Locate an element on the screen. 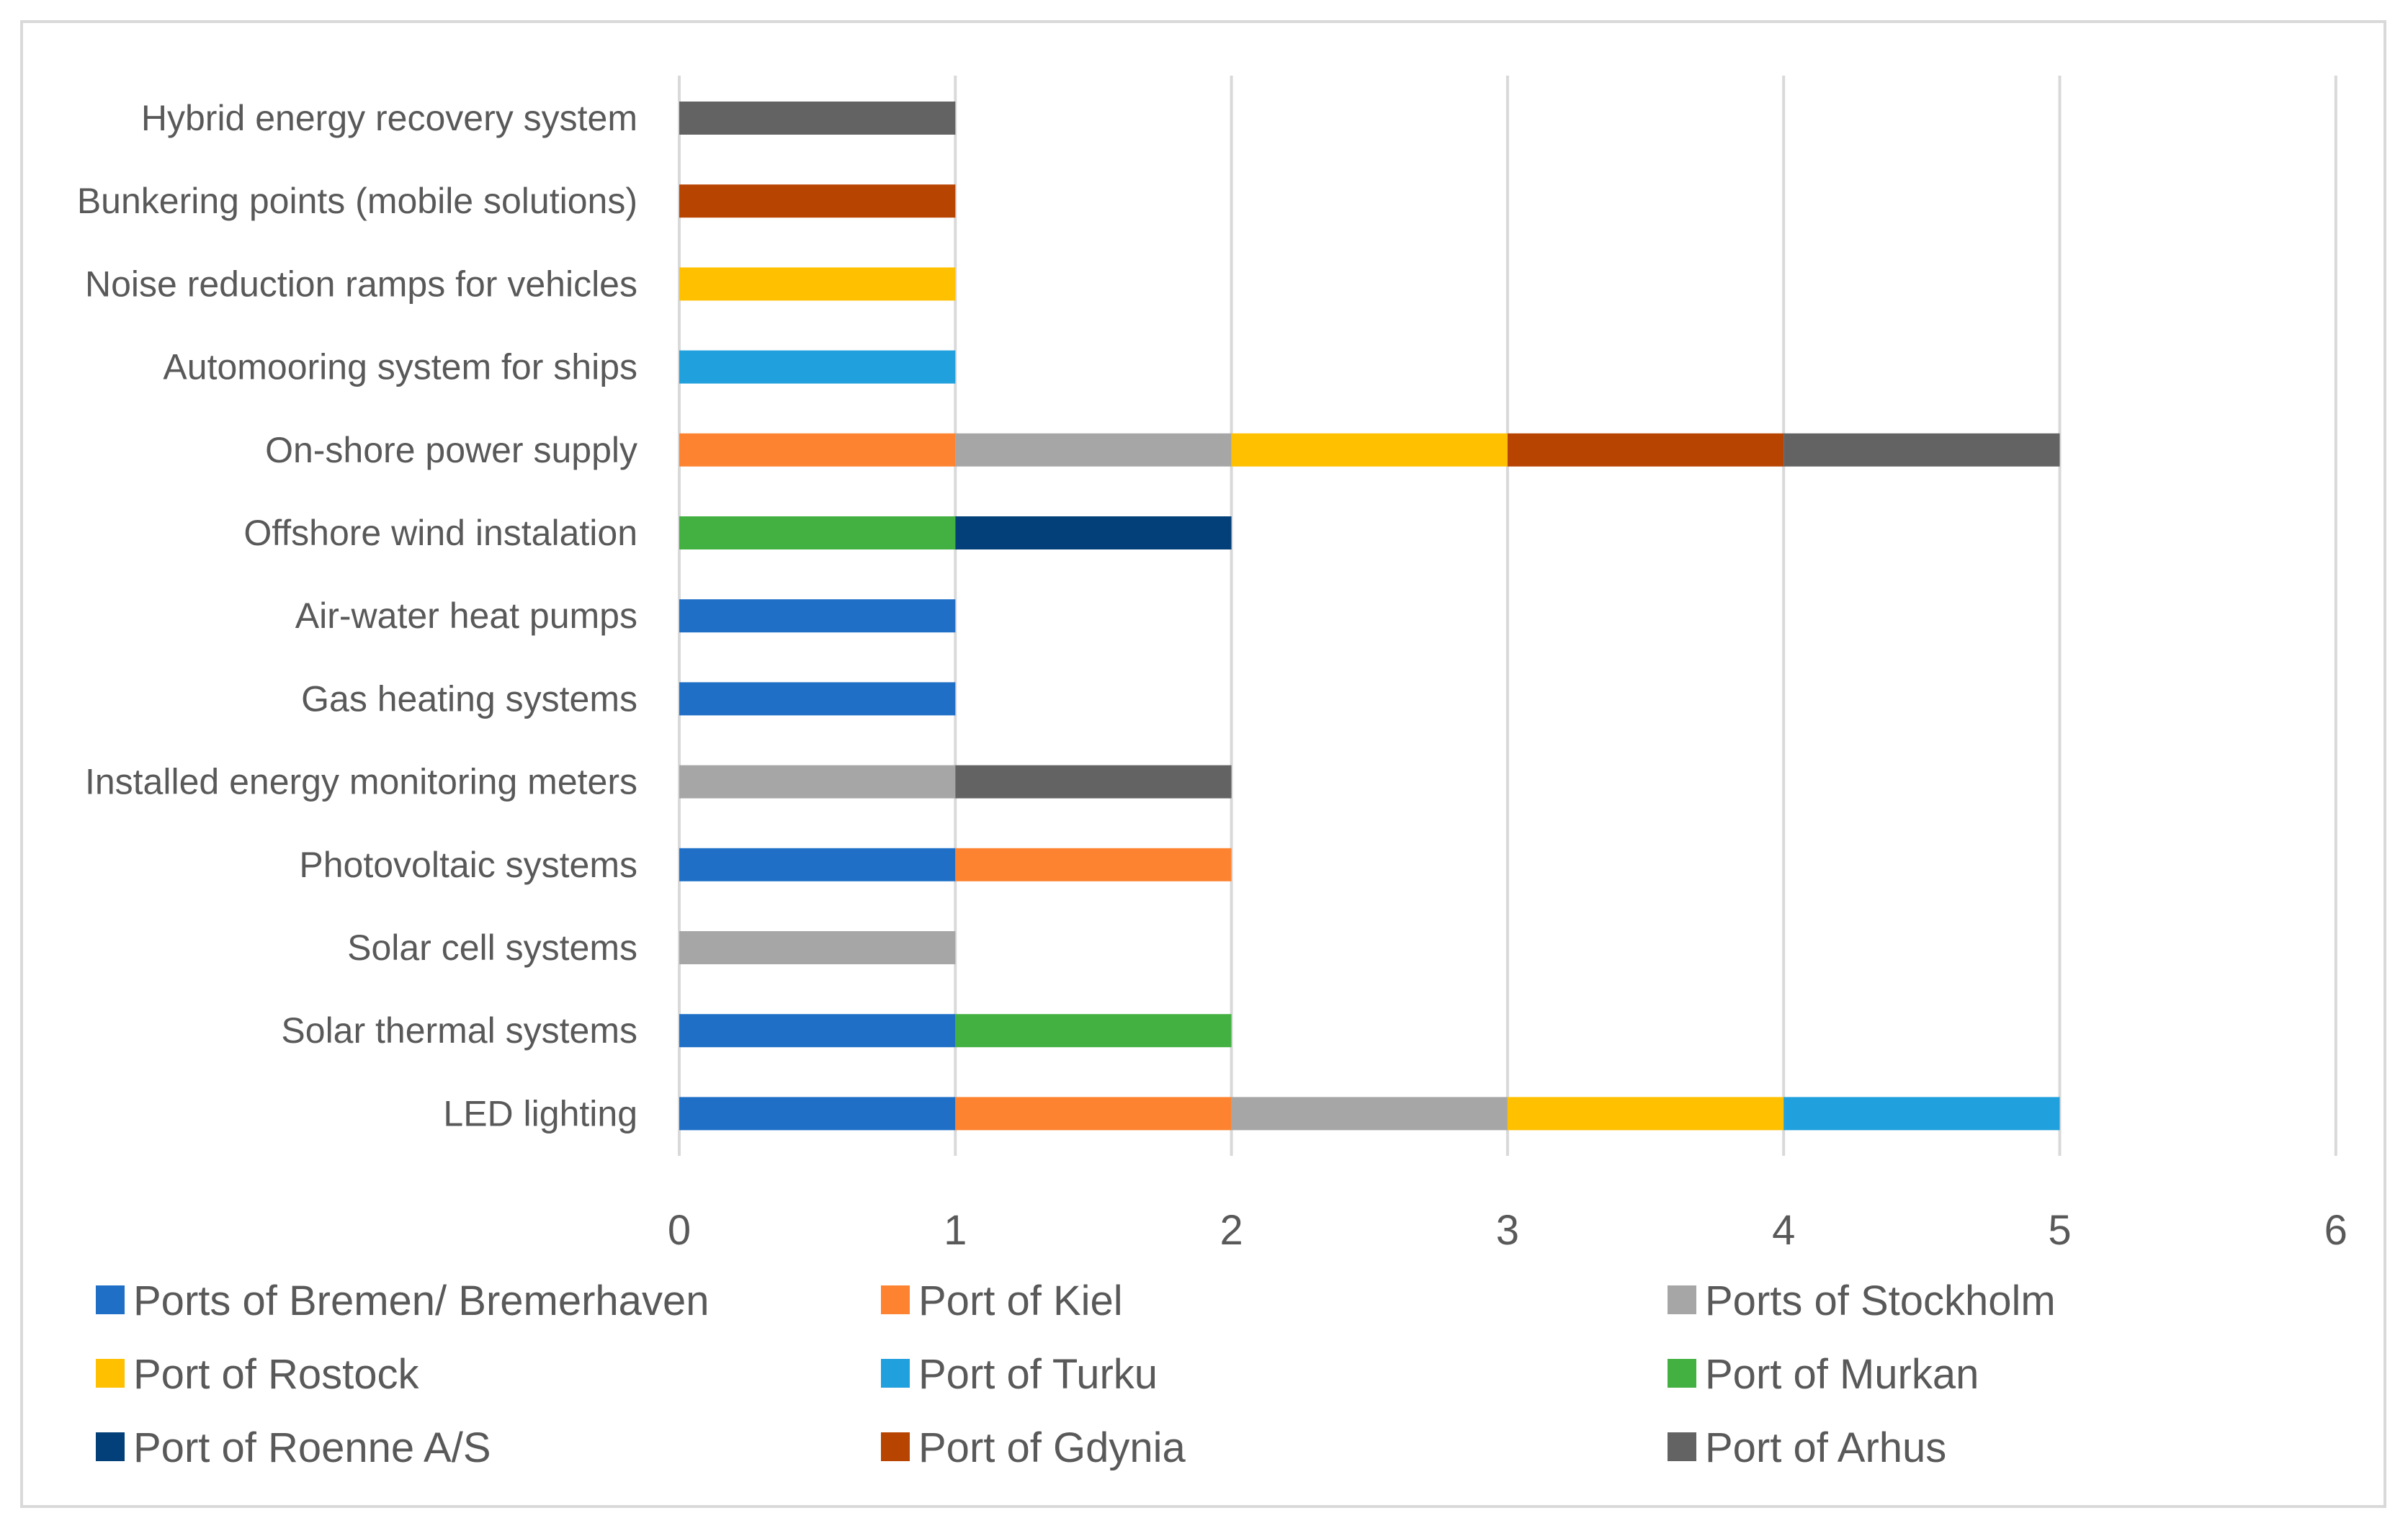 This screenshot has height=1531, width=2408. bar-on-shore-power-supply-port-of-arhus is located at coordinates (1921, 450).